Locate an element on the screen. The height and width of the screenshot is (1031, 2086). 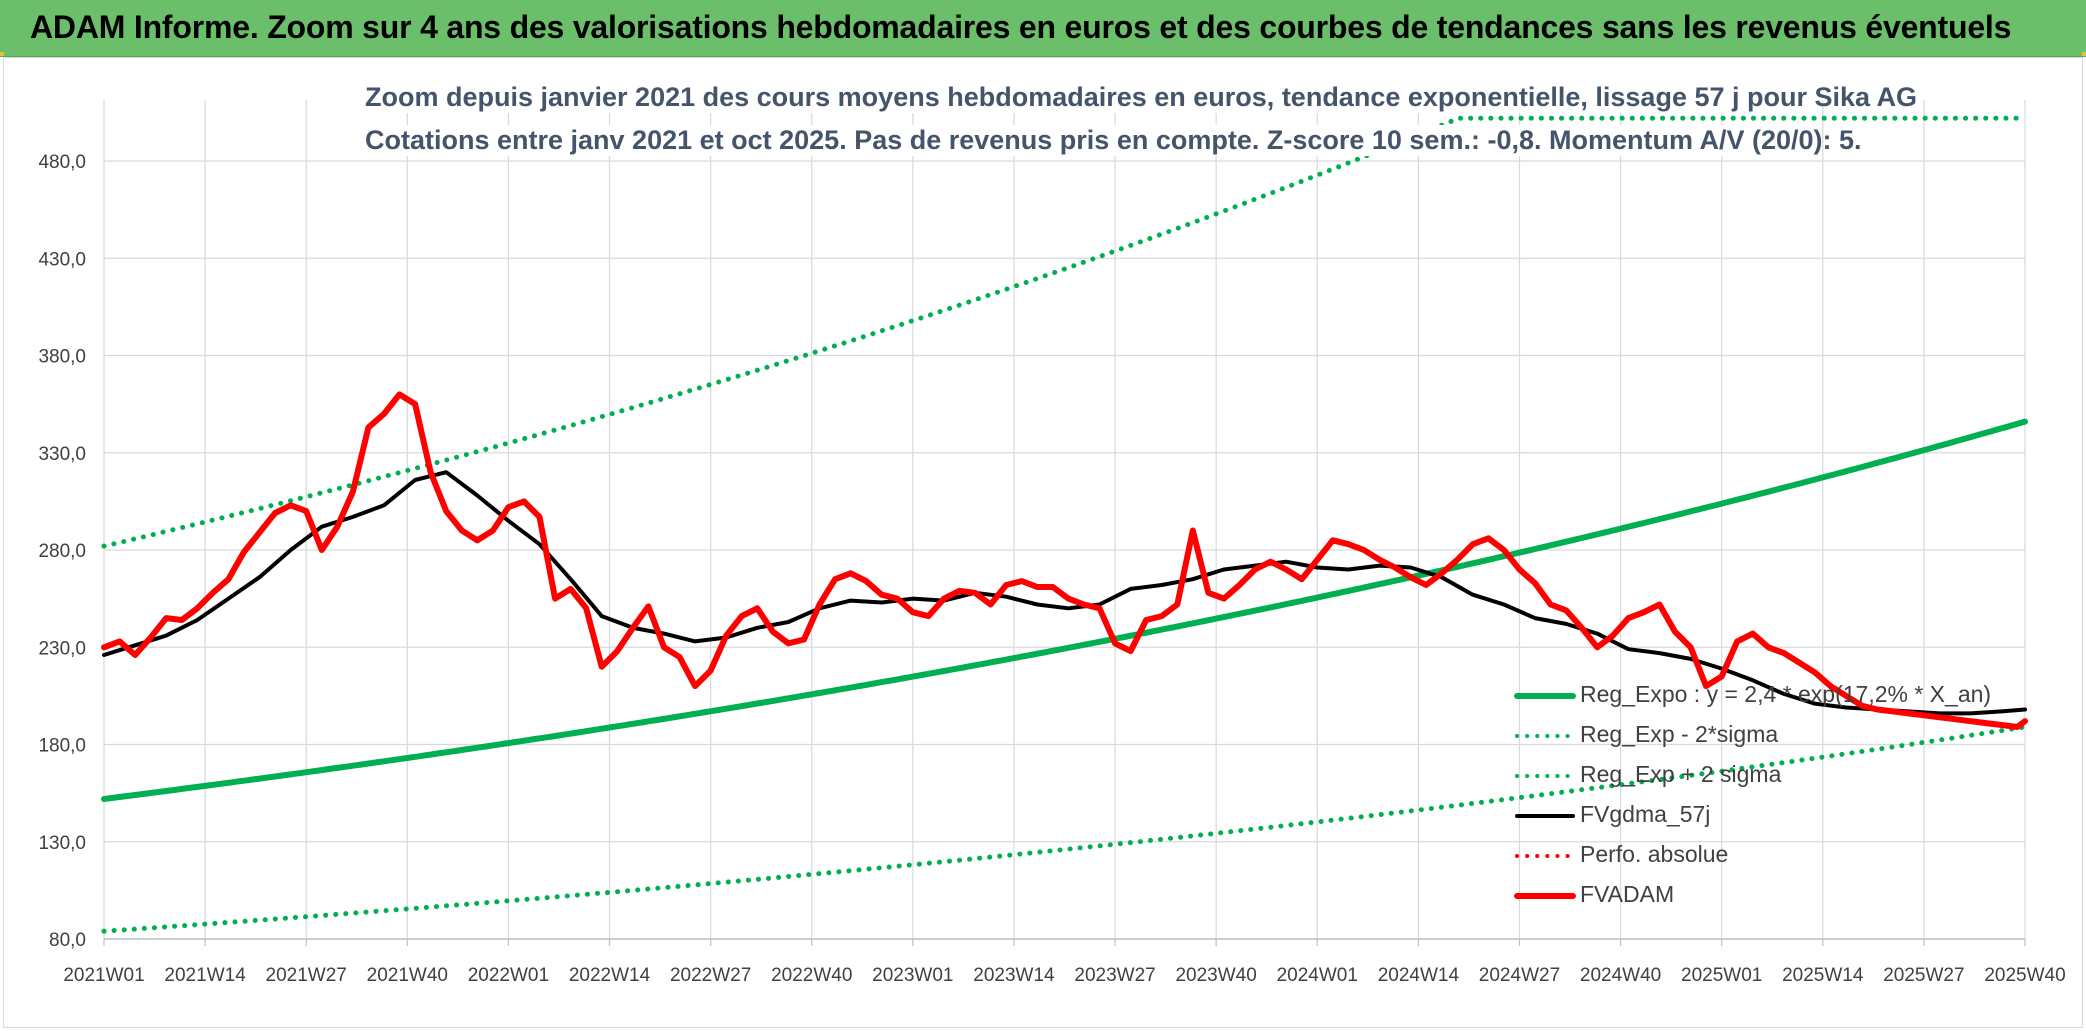
x-tick-label: 2024W27 is located at coordinates (1519, 975).